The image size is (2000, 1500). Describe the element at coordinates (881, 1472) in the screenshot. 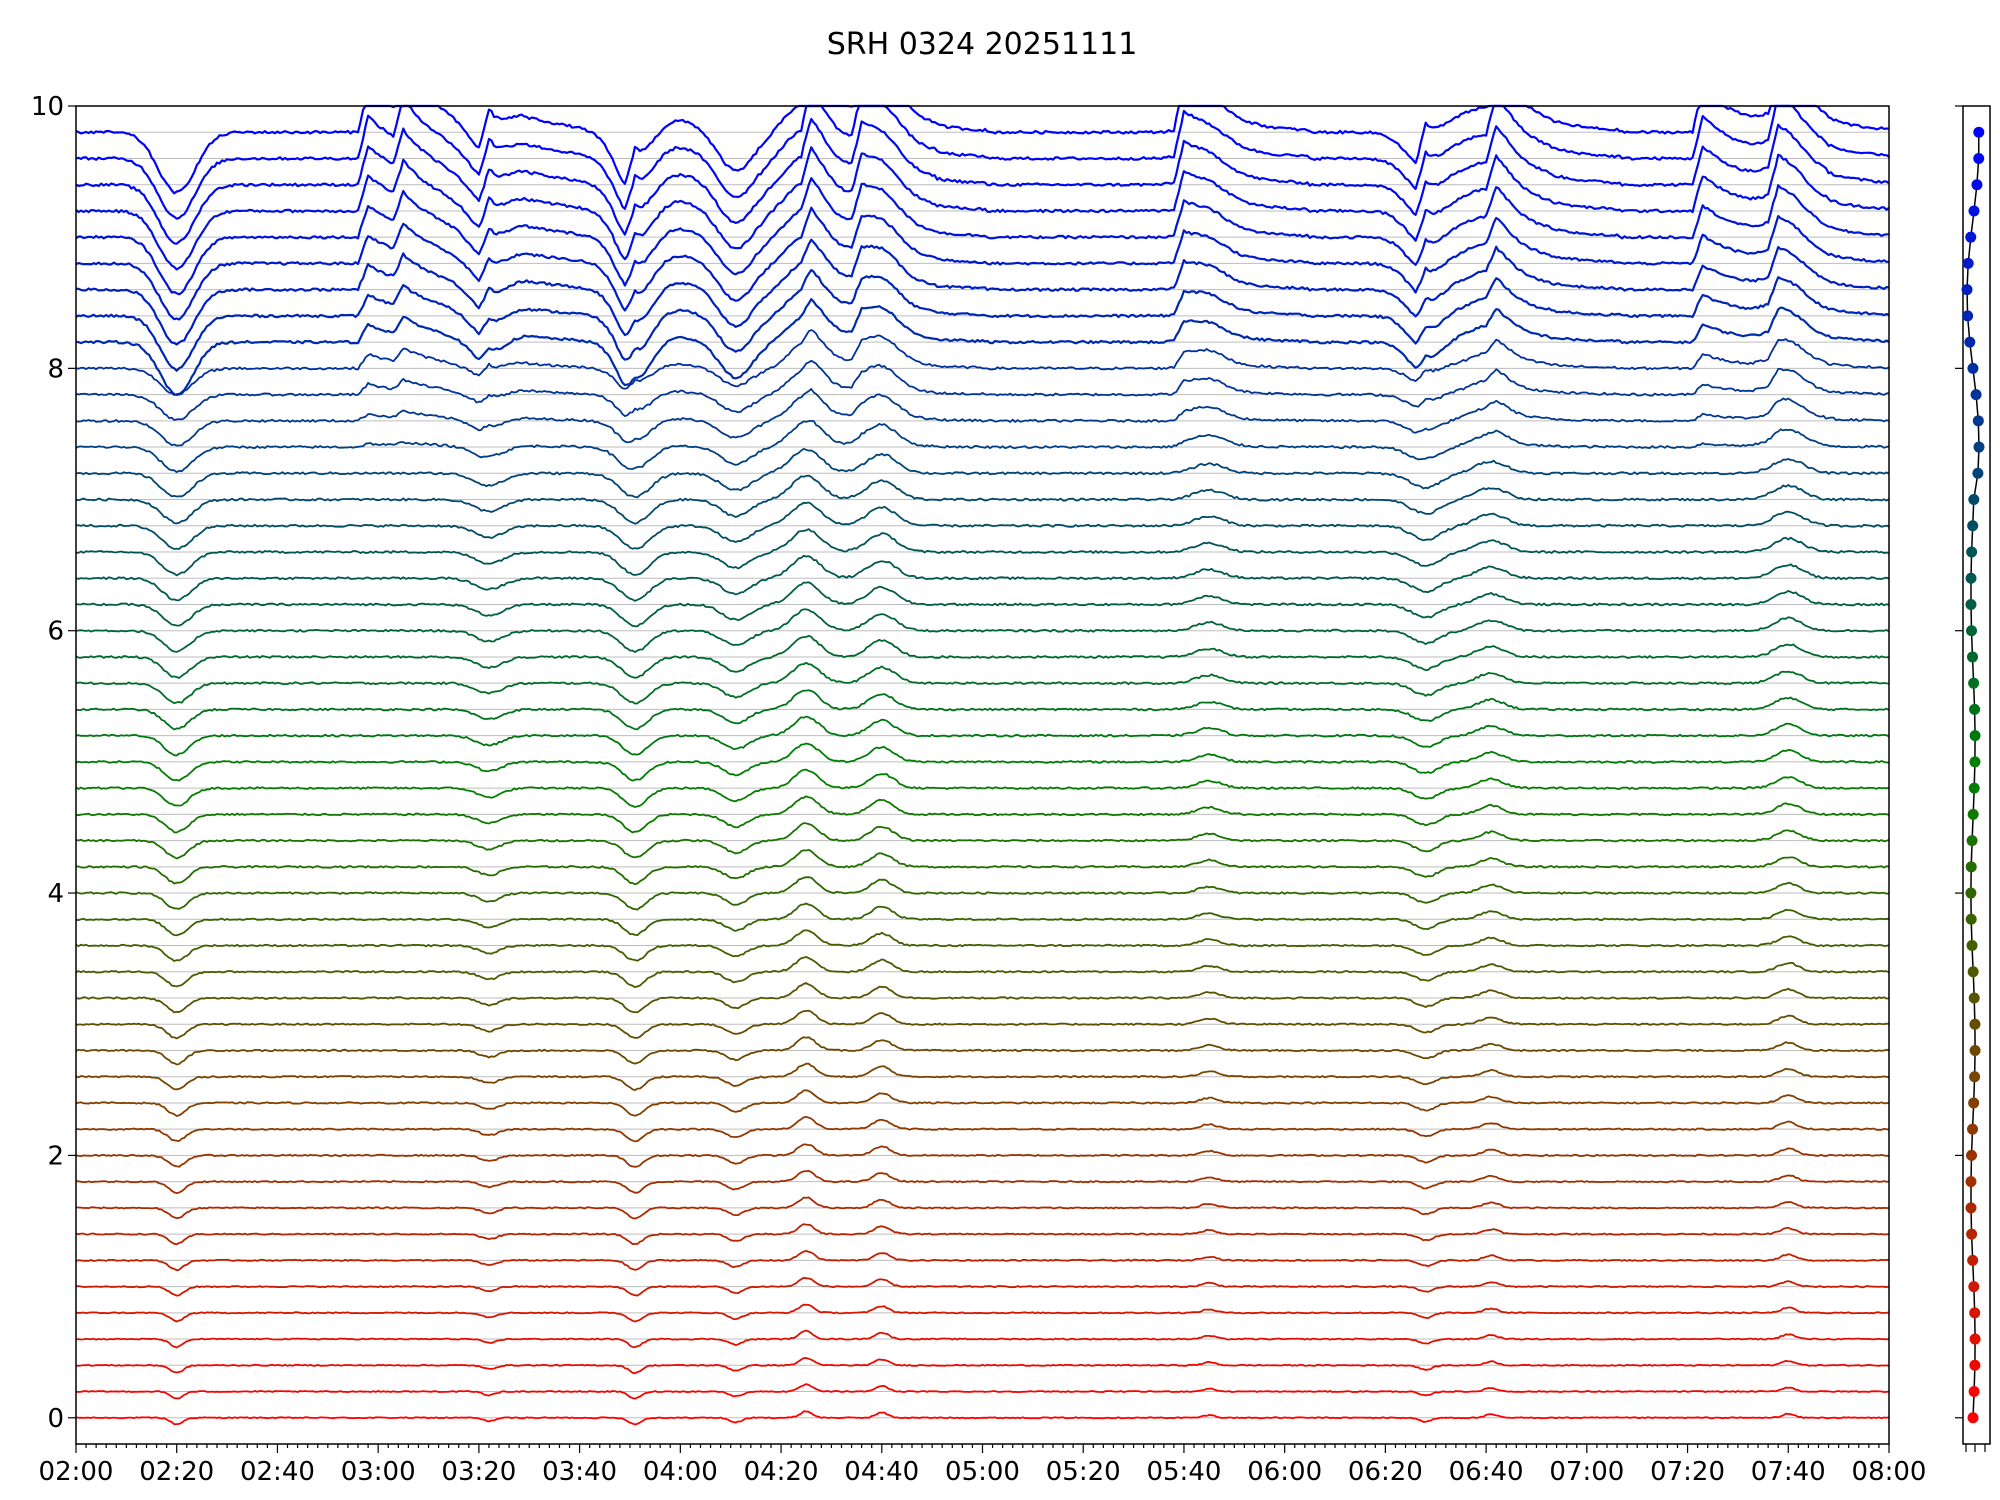

I see `x-tick-label: 04:40` at that location.